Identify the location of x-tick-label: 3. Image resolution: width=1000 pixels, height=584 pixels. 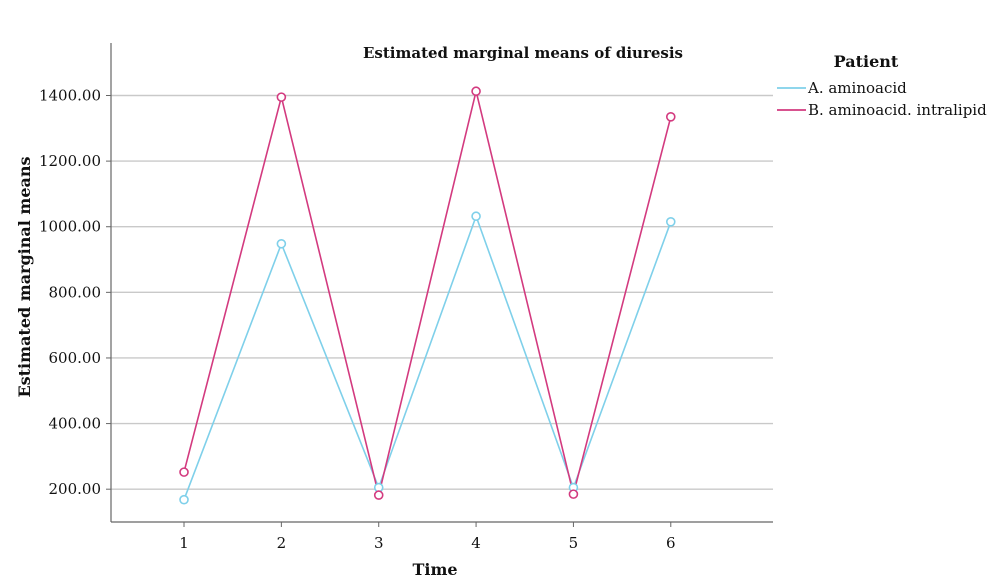
(379, 543).